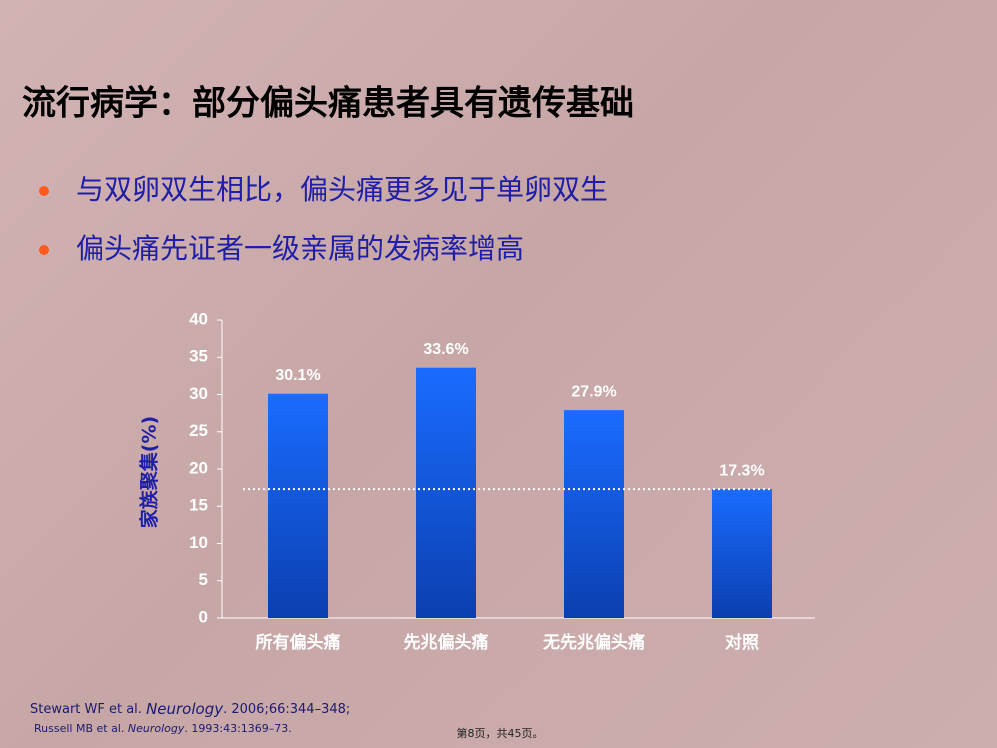  Describe the element at coordinates (328, 104) in the screenshot. I see `title: 流行病学：部分偏头痛患者具有遗传基础` at that location.